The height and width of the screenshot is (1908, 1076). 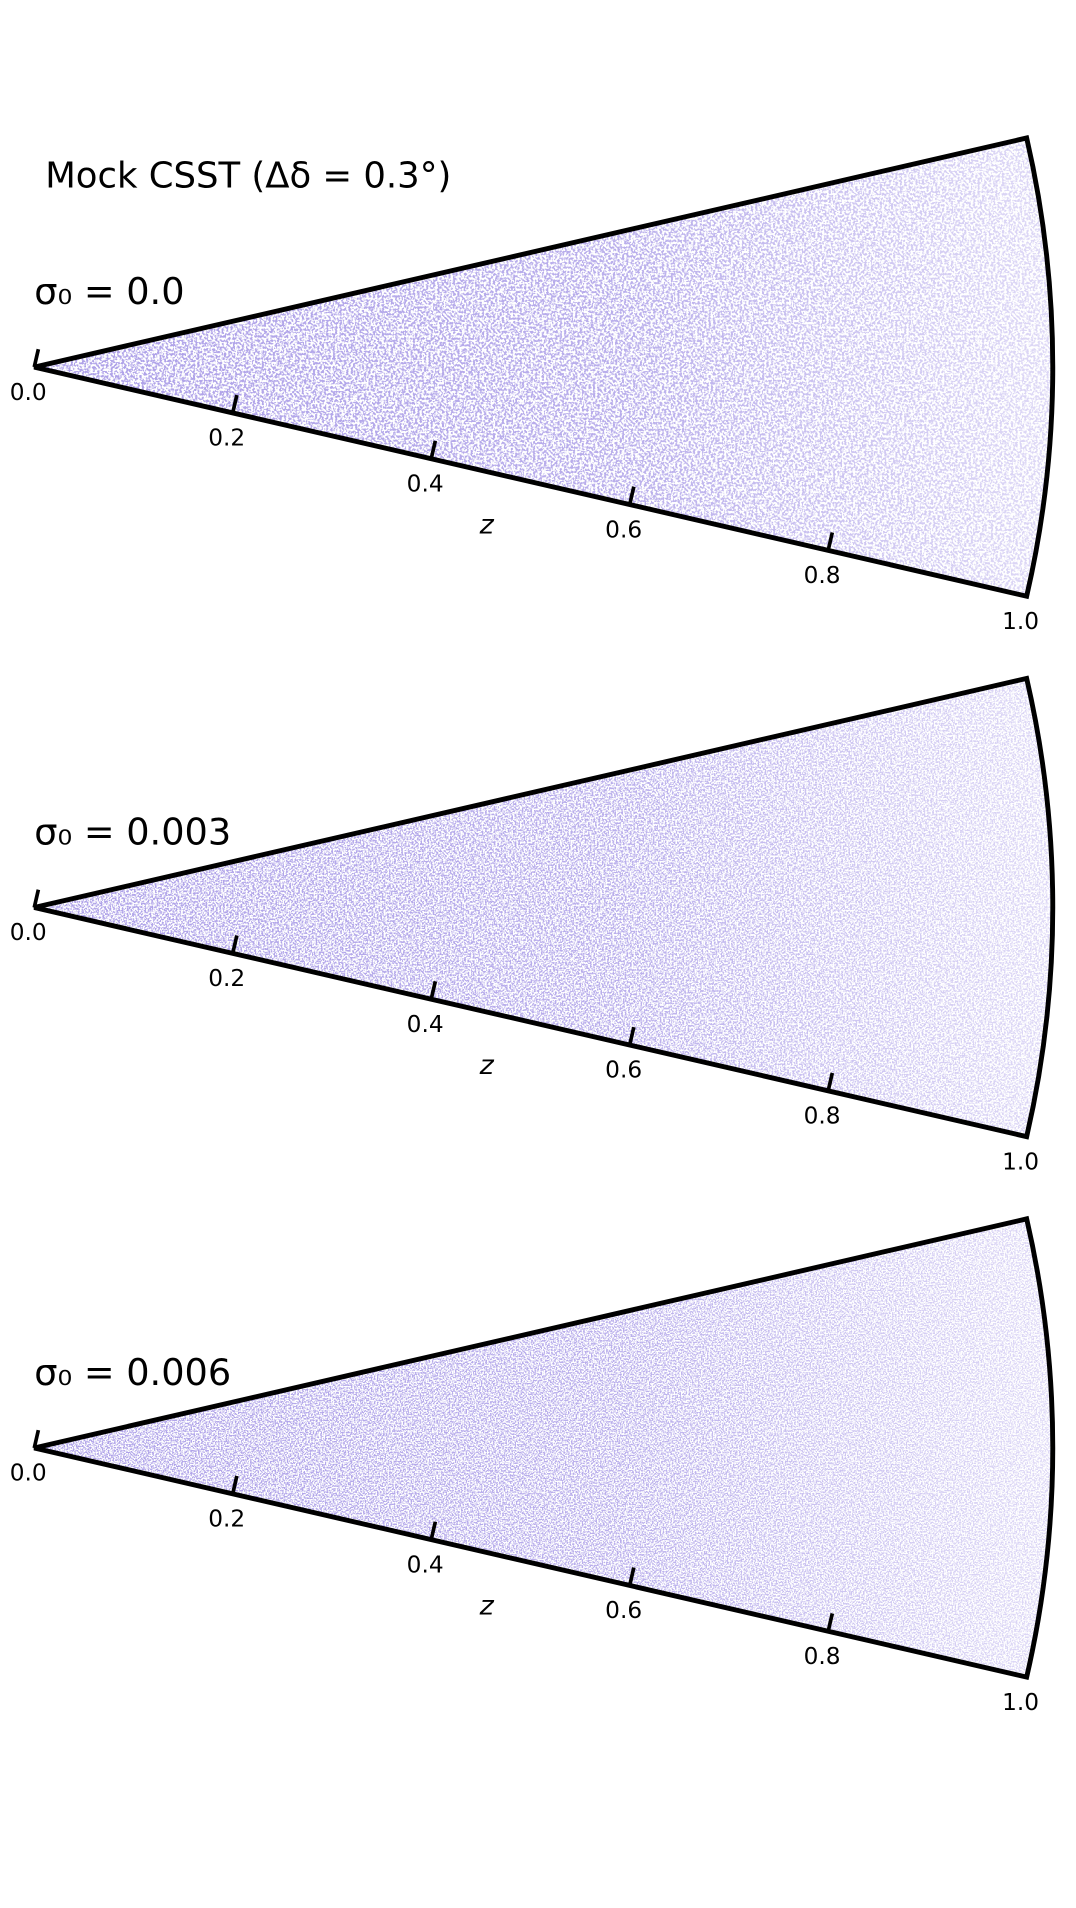 What do you see at coordinates (248, 176) in the screenshot?
I see `chart-title: Mock CSST (Δδ = 0.3°)` at bounding box center [248, 176].